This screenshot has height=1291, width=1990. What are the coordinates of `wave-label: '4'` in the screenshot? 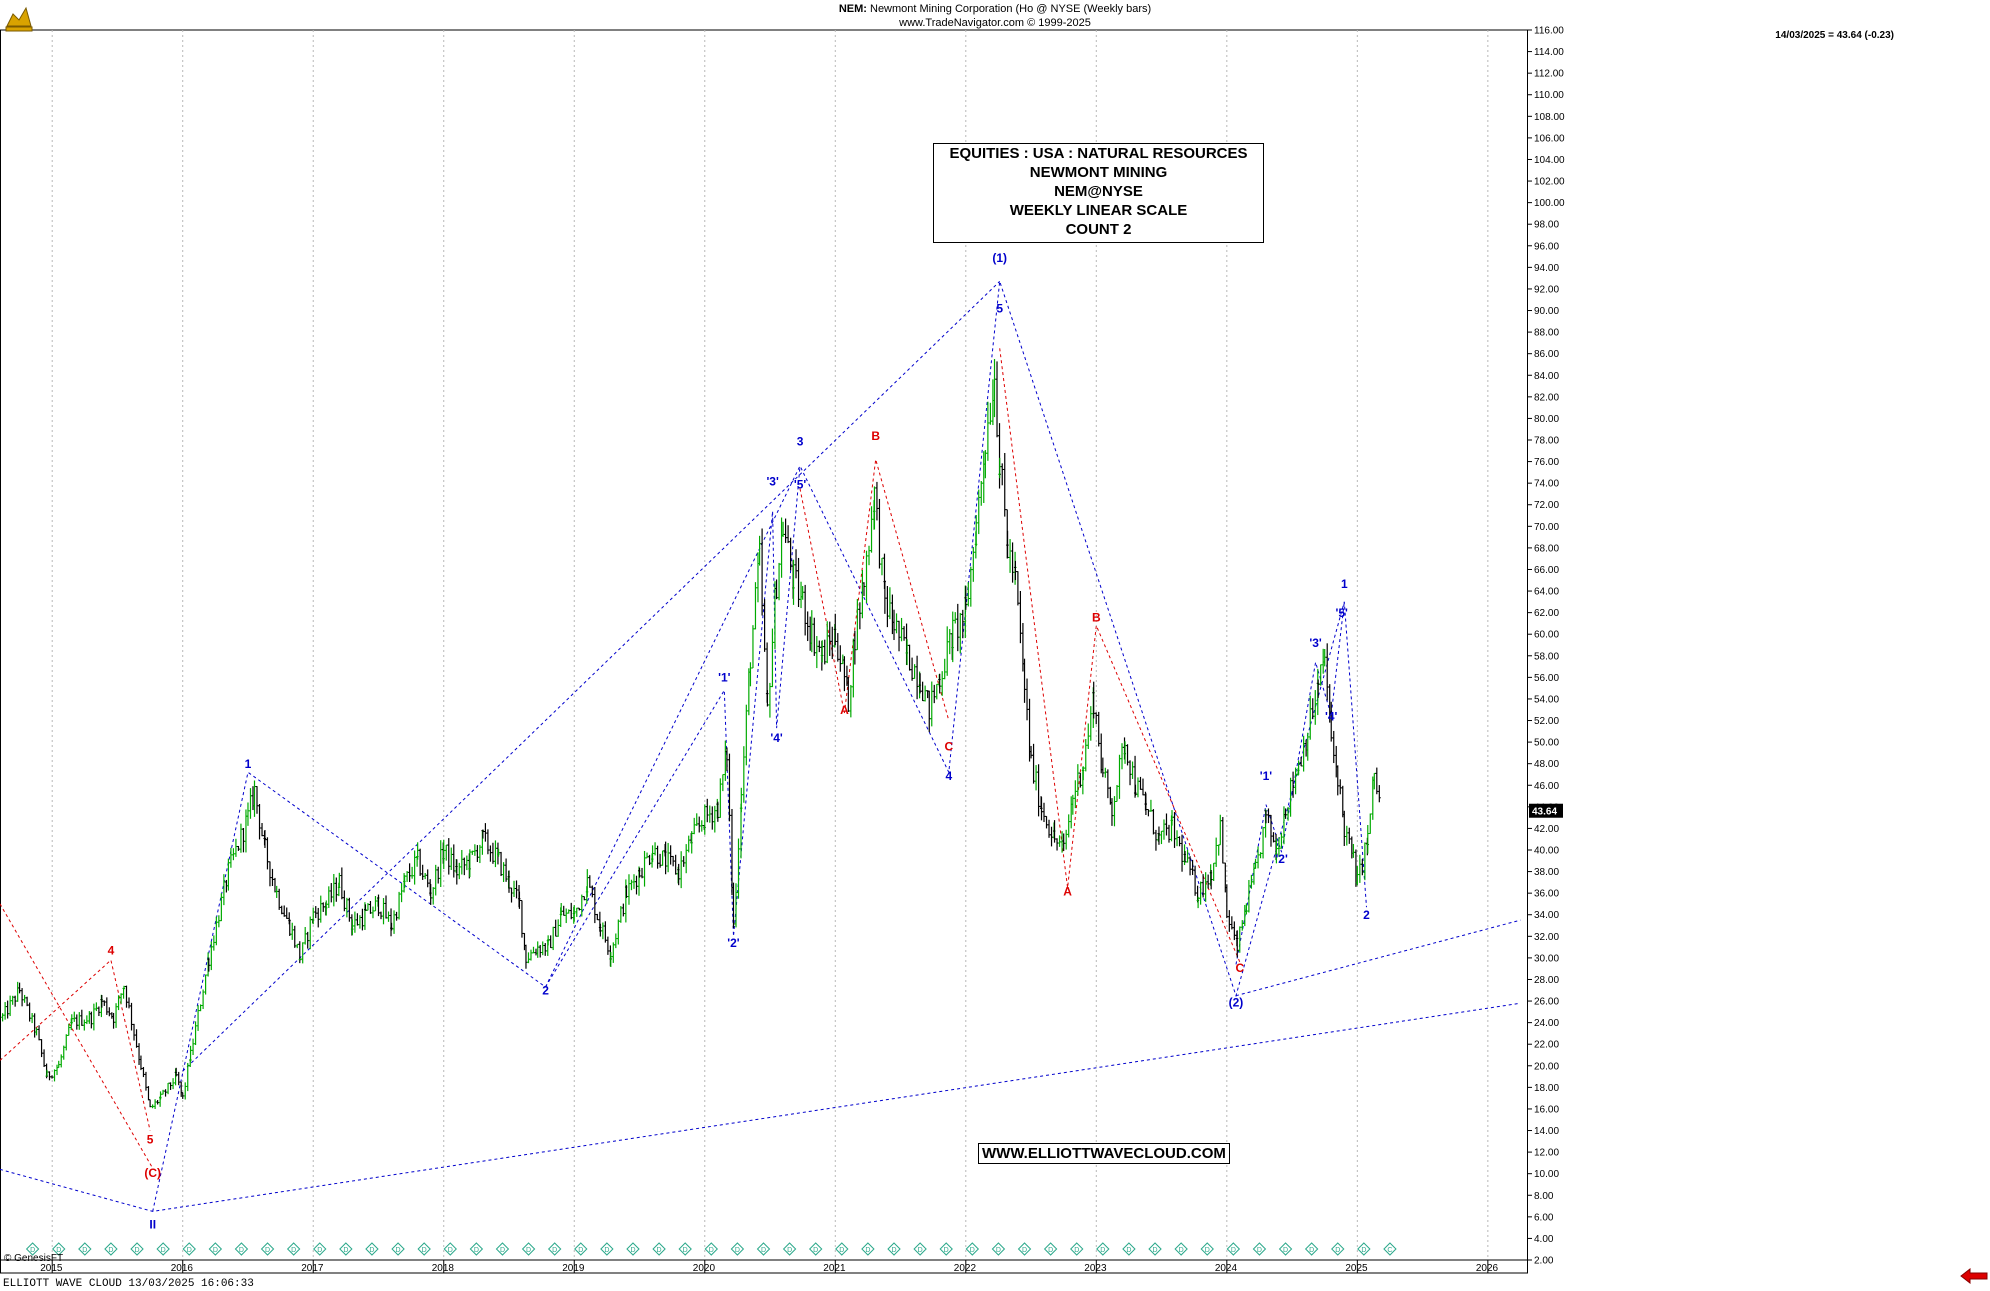 It's located at (1331, 717).